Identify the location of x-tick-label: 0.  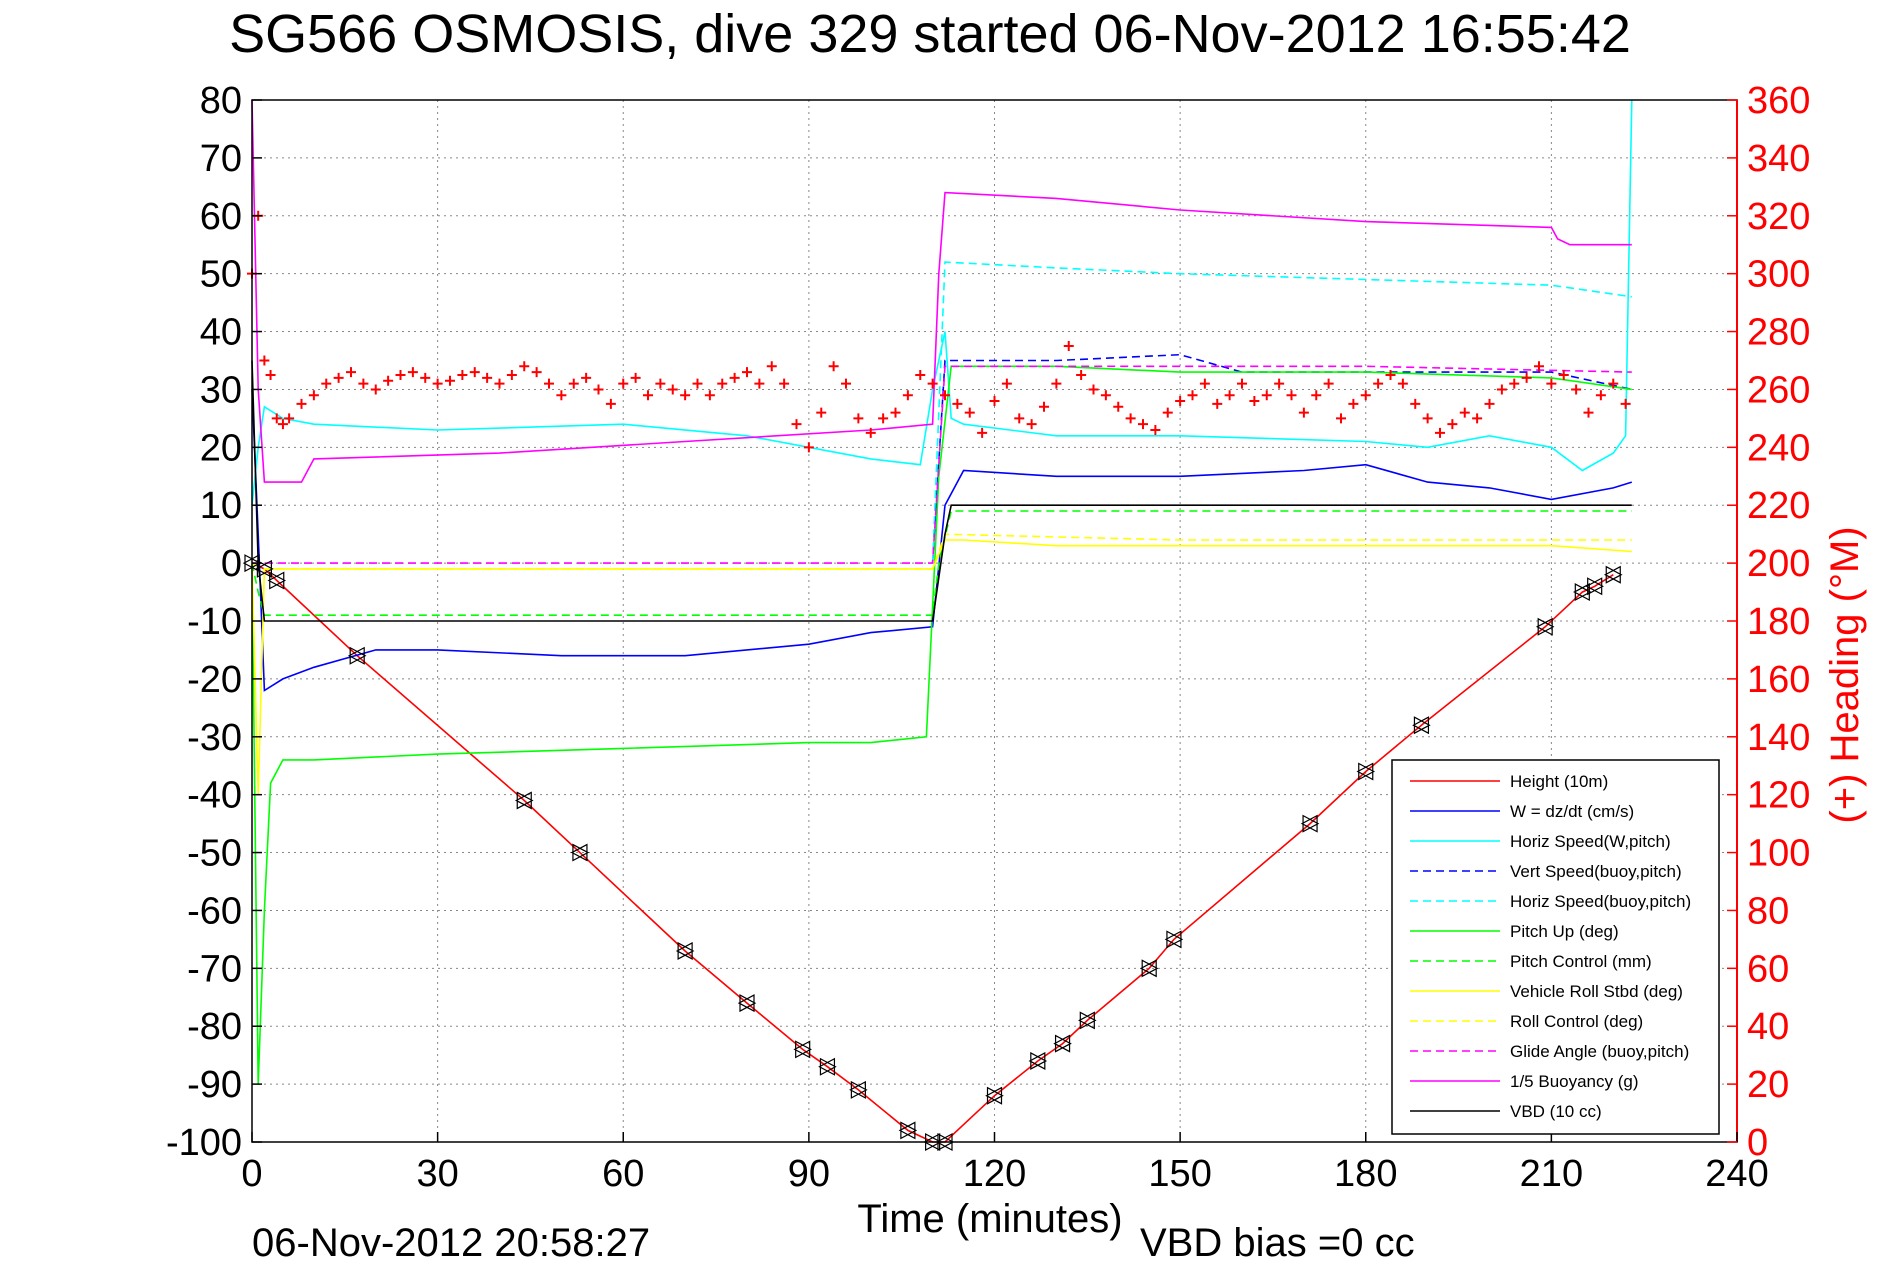
(251, 1174).